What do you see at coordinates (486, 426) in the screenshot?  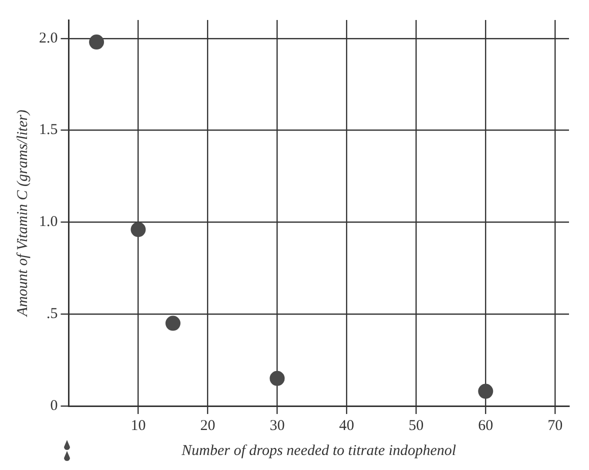 I see `x-tick-label: 60` at bounding box center [486, 426].